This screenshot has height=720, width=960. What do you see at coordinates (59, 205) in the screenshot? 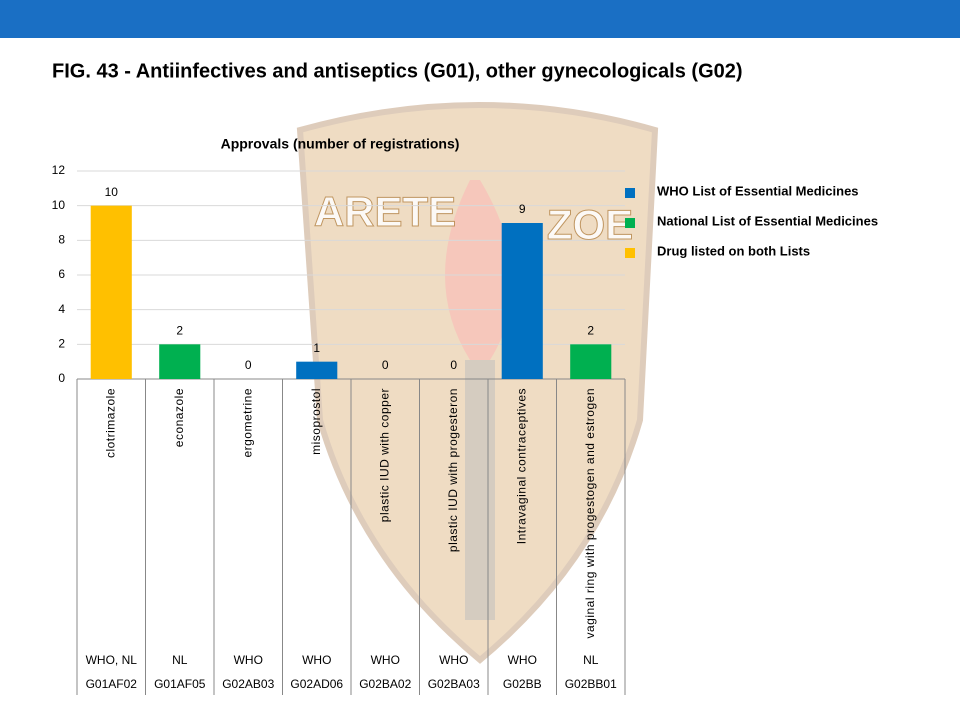
I see `y-tick-label: 10` at bounding box center [59, 205].